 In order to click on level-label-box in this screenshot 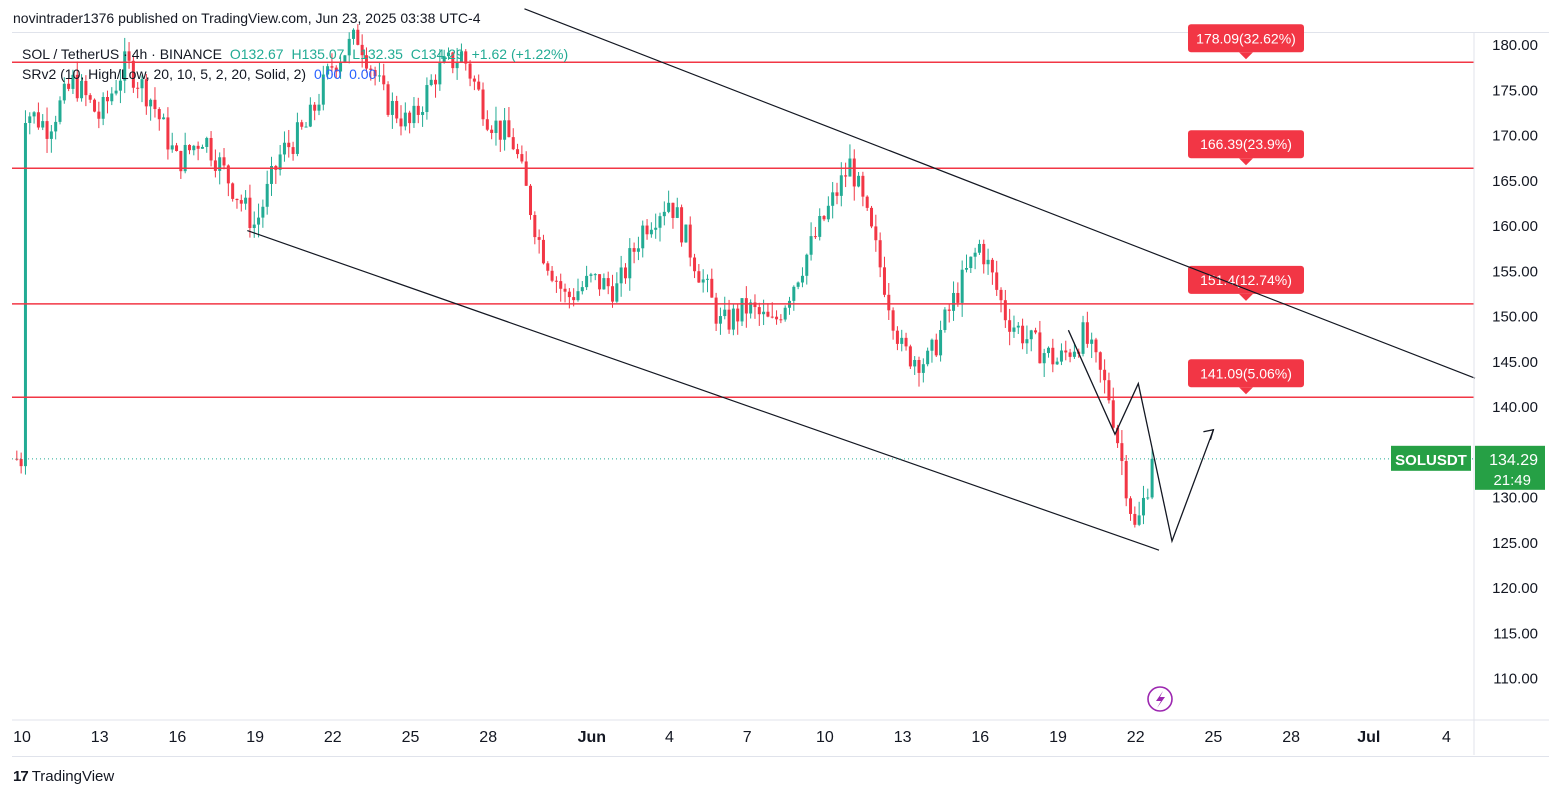, I will do `click(1246, 279)`.